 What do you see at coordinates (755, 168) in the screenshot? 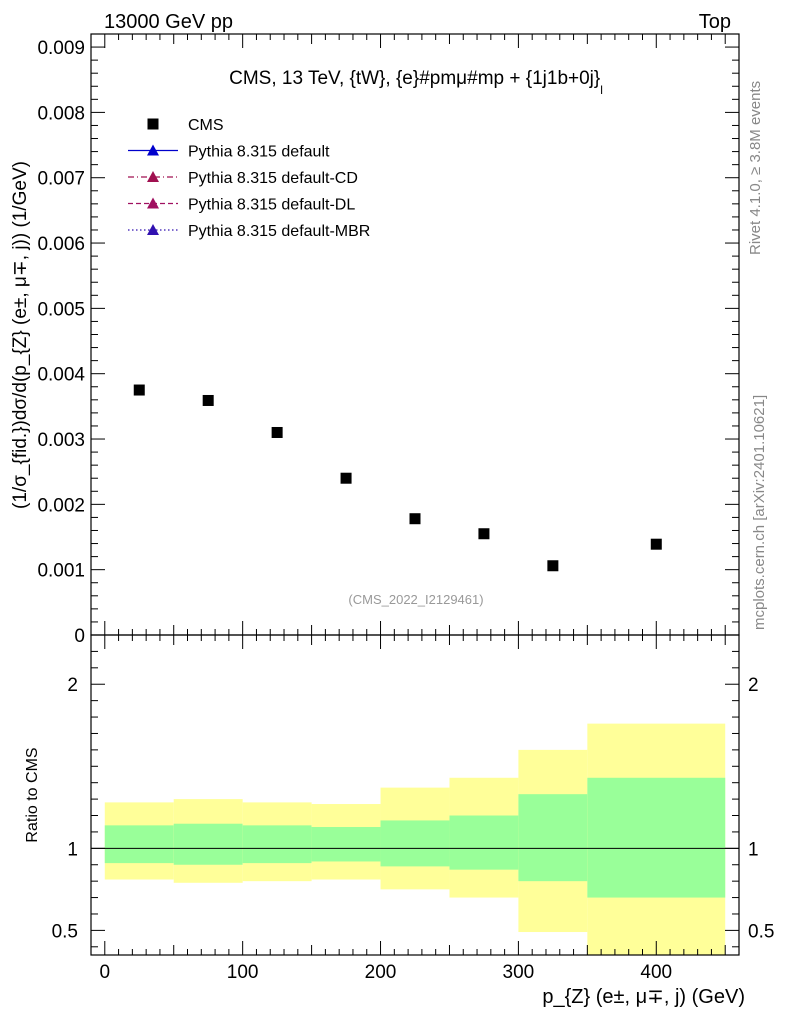
I see `rivet-version-label: Rivet 4.1.0, ≥ 3.8M events` at bounding box center [755, 168].